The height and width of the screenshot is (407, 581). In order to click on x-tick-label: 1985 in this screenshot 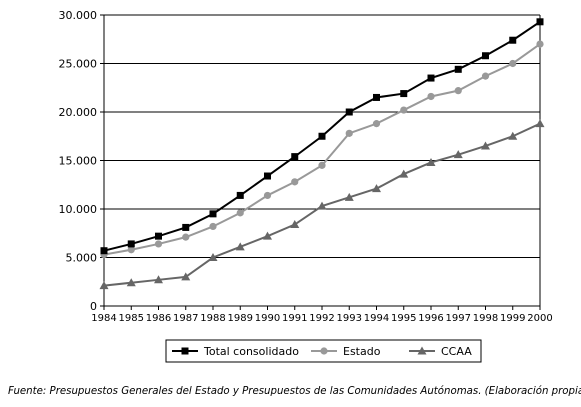, I will do `click(131, 318)`.